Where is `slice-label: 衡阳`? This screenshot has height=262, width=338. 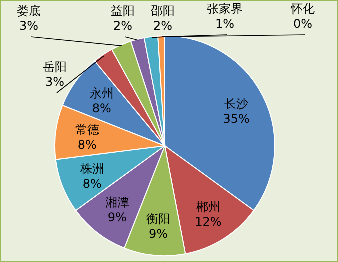
slice-label: 衡阳 is located at coordinates (158, 219).